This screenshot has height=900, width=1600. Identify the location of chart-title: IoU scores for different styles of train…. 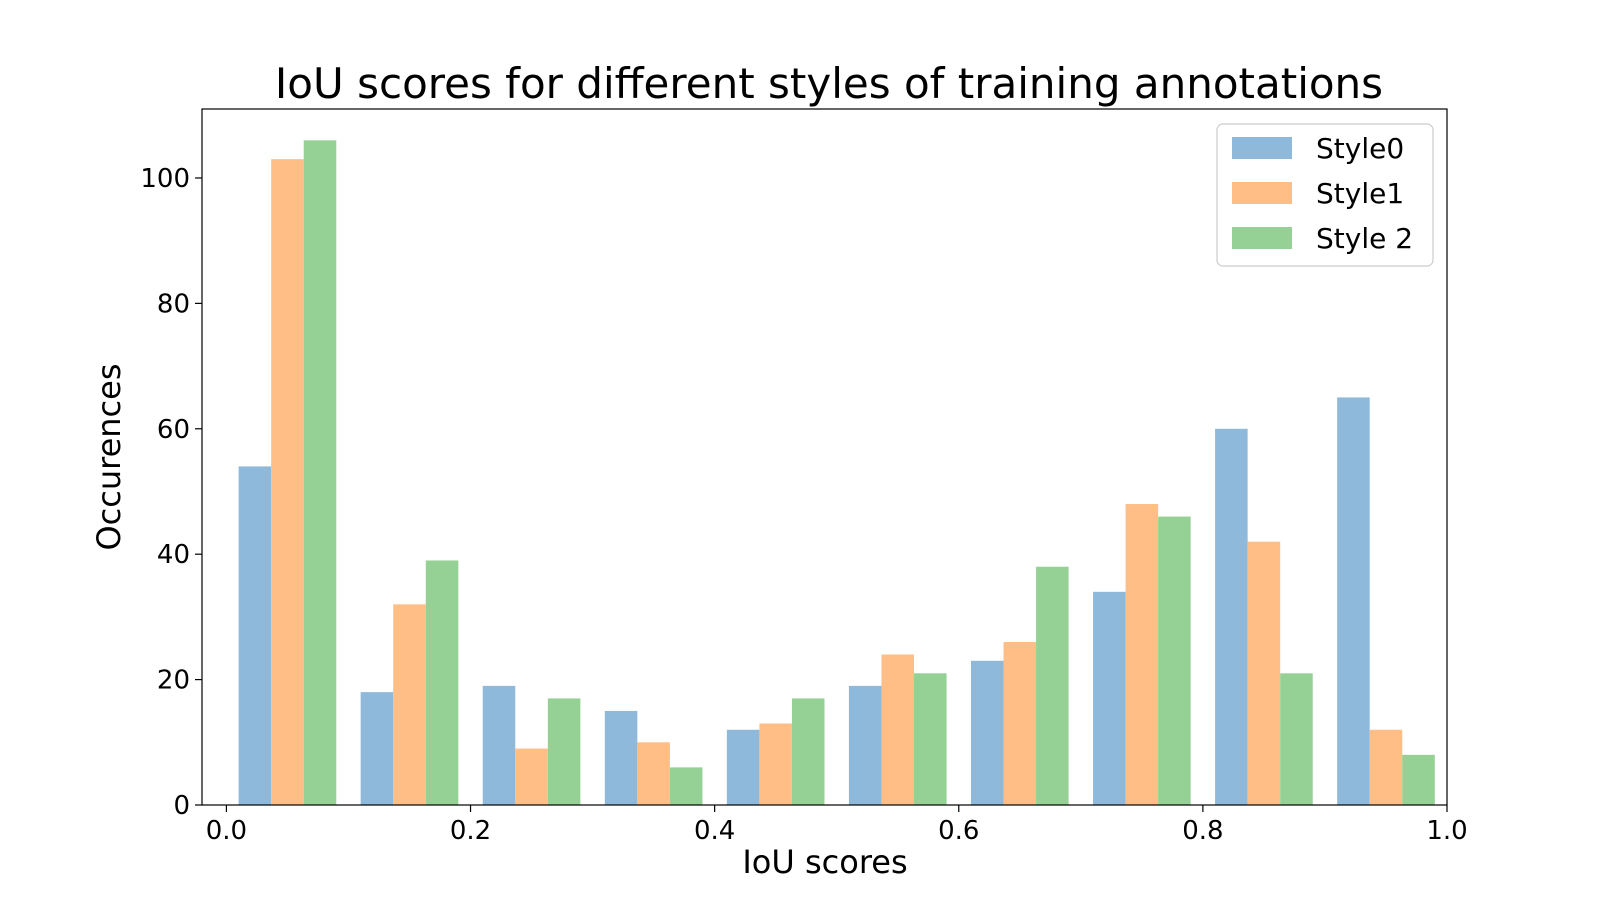
(829, 83).